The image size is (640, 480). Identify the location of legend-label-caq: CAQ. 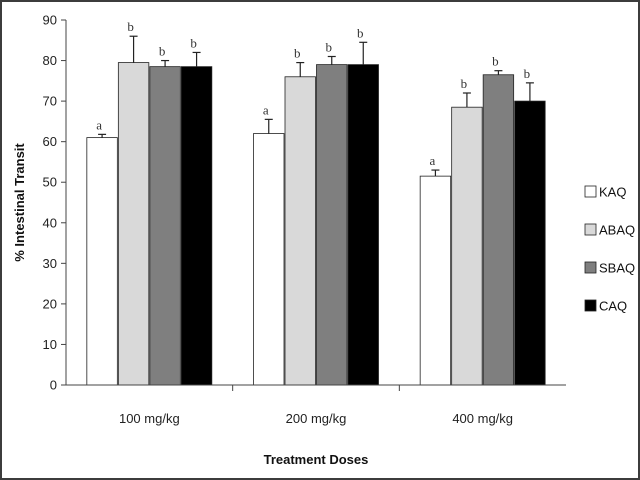
(613, 306).